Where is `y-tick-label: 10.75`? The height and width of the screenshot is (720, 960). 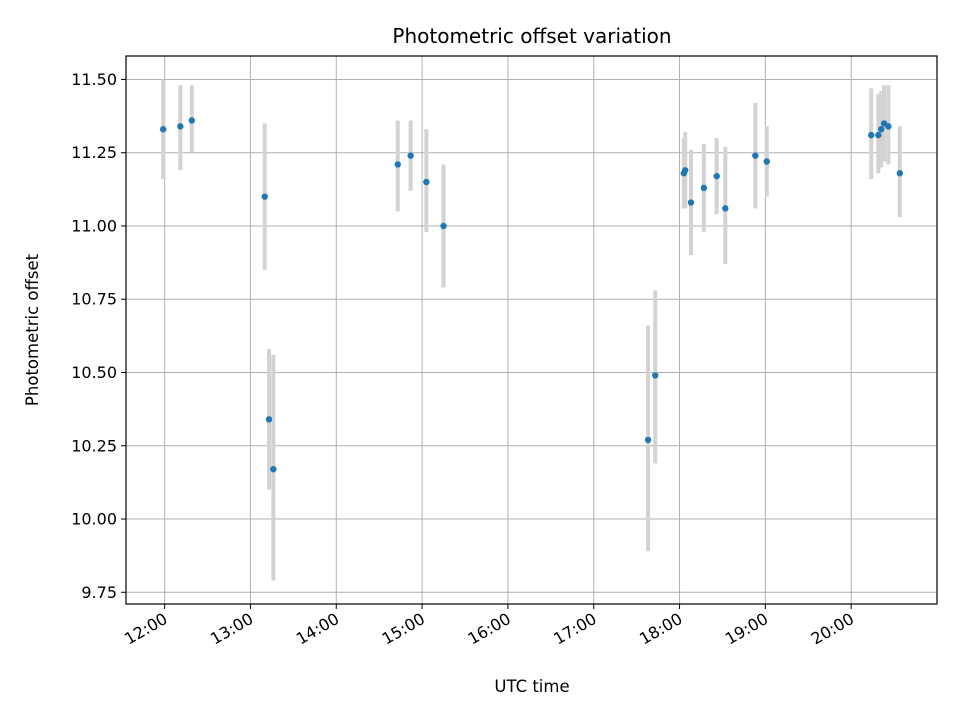 y-tick-label: 10.75 is located at coordinates (94, 299).